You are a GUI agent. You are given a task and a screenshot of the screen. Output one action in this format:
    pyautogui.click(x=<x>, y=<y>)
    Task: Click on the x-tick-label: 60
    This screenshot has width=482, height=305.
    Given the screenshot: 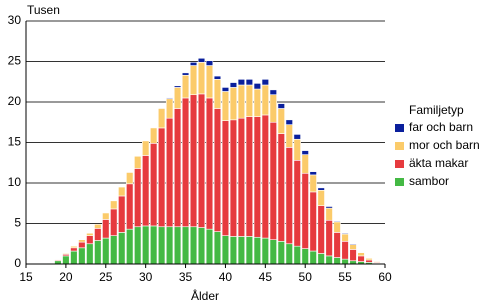 What is the action you would take?
    pyautogui.click(x=385, y=277)
    